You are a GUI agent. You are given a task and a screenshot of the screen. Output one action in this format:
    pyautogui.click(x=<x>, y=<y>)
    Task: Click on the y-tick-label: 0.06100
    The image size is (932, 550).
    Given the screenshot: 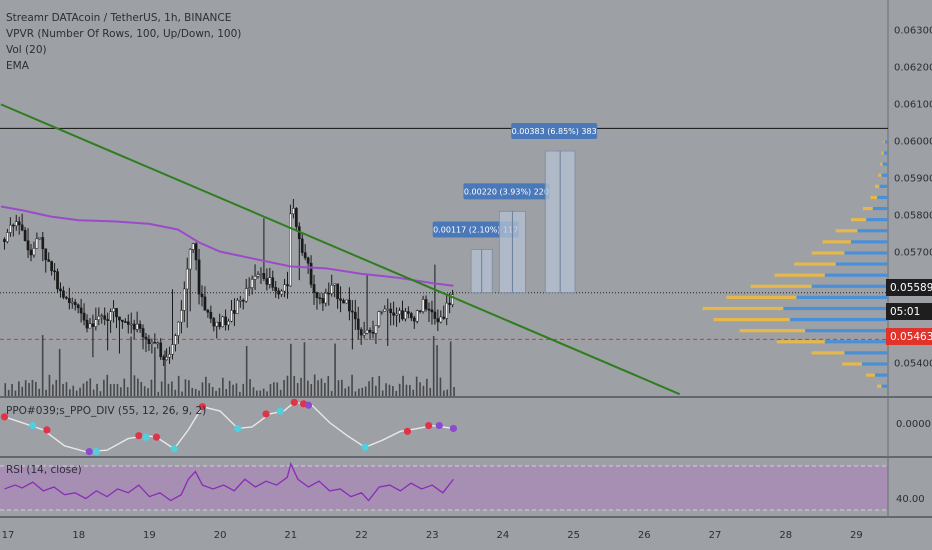 What is the action you would take?
    pyautogui.click(x=913, y=105)
    